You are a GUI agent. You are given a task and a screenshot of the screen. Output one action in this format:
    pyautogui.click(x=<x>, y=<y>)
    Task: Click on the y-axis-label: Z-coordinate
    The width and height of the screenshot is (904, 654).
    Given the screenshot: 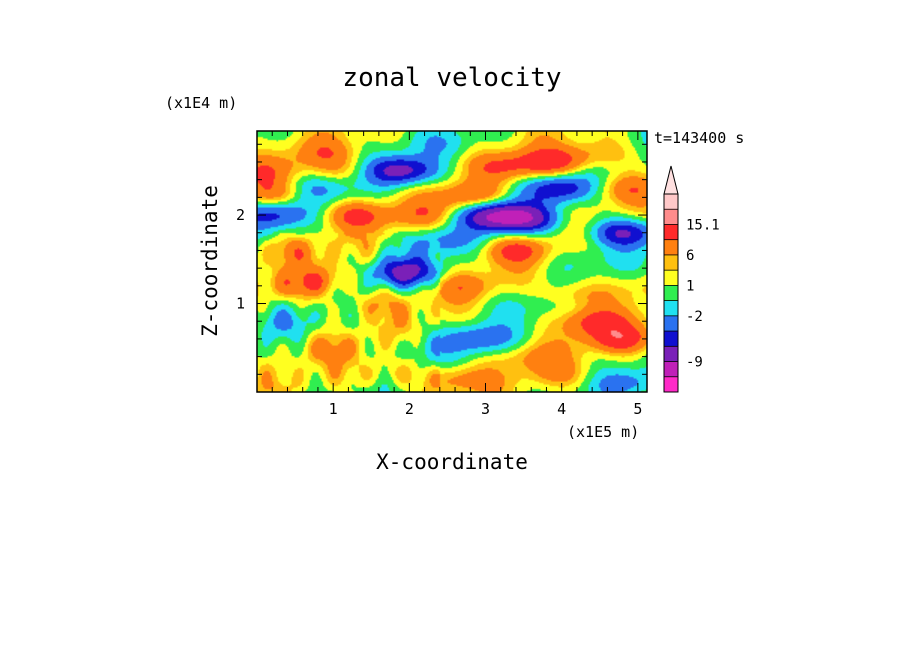 What is the action you would take?
    pyautogui.click(x=210, y=261)
    